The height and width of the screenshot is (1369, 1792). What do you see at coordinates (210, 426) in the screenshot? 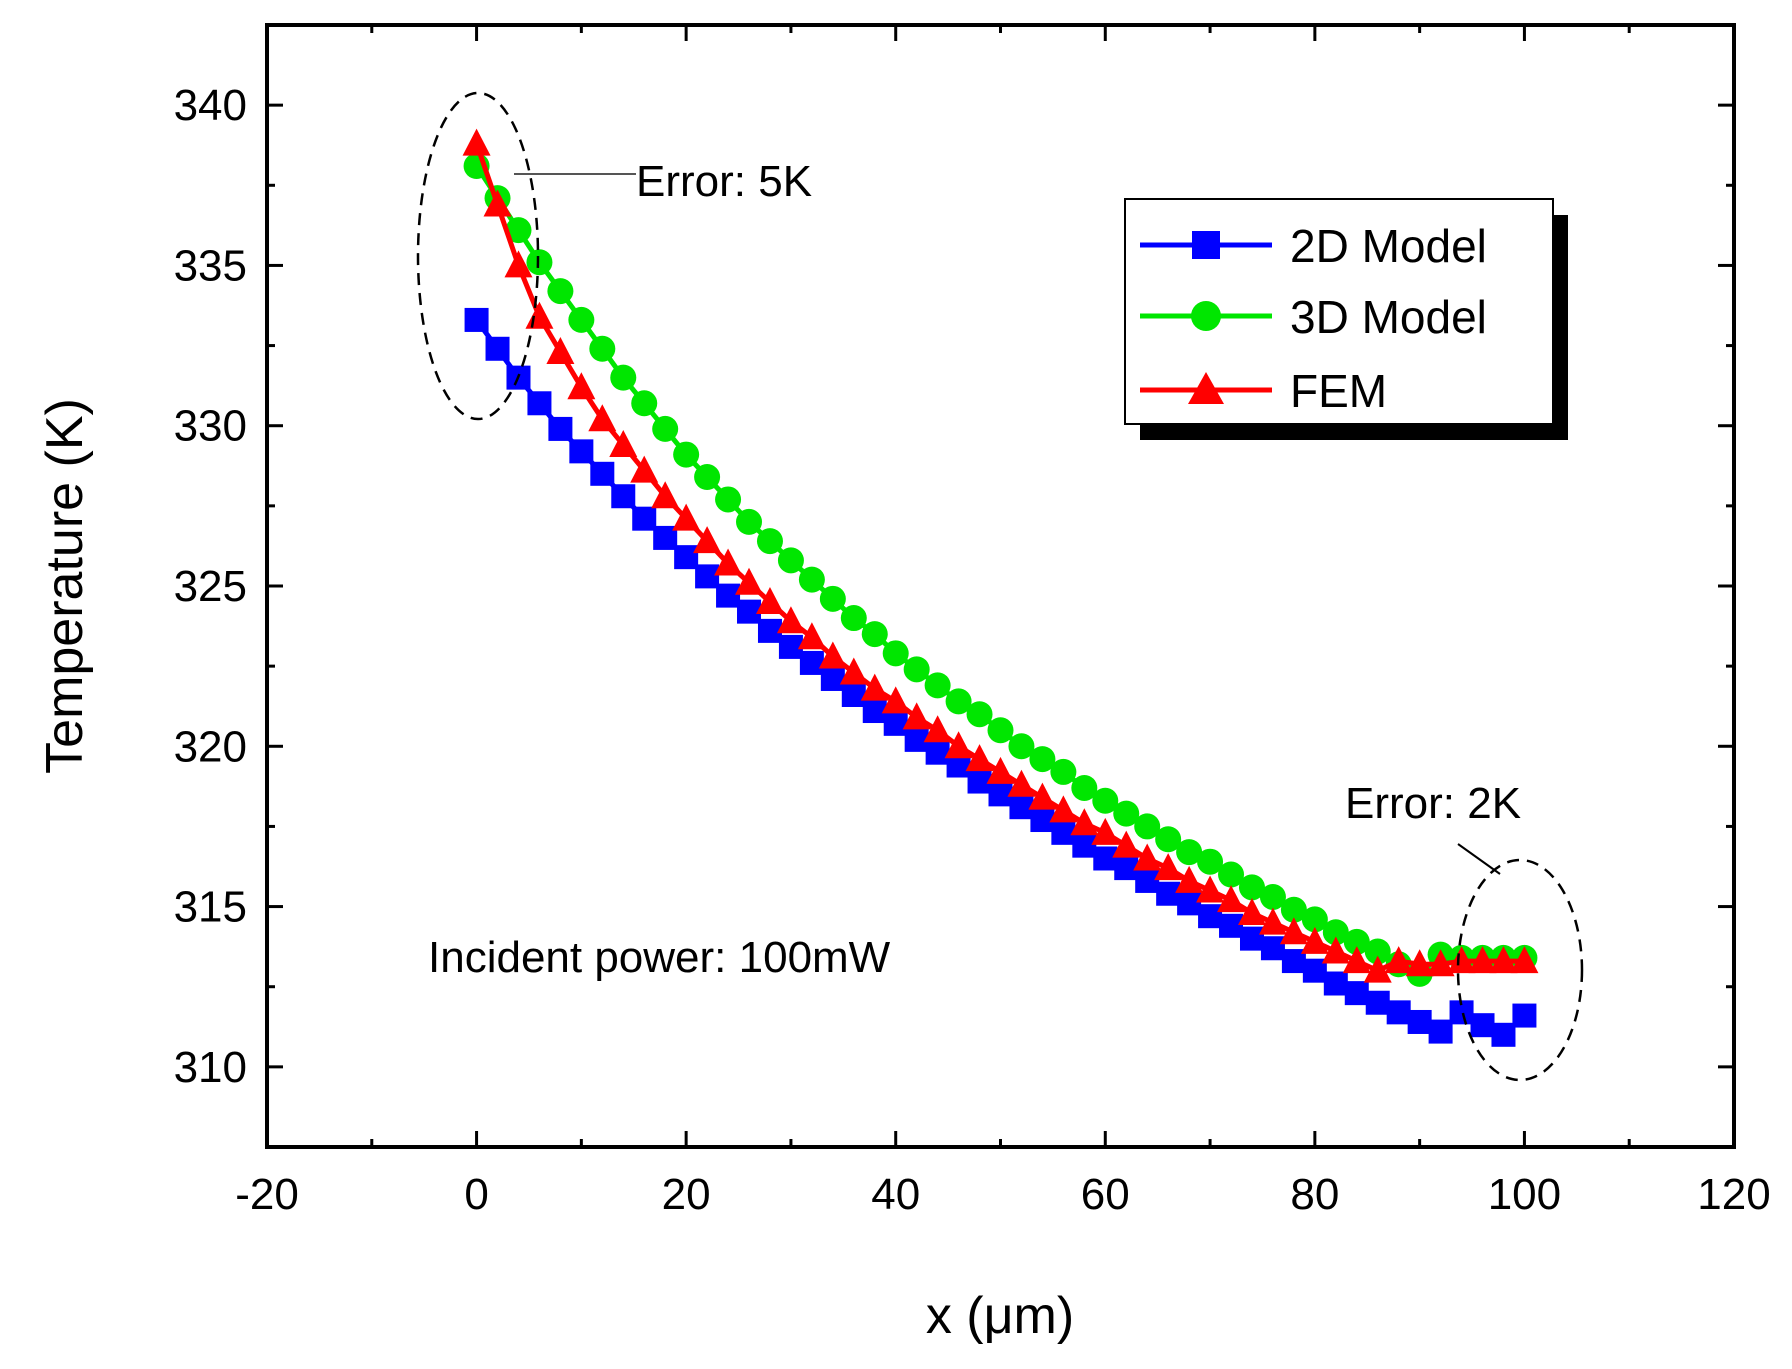
I see `y-tick-label-4: 330` at bounding box center [210, 426].